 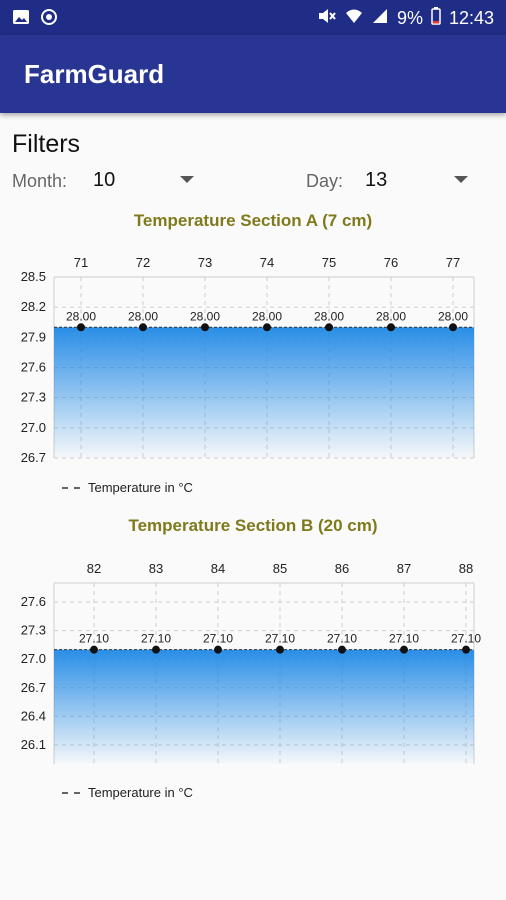 I want to click on x-tick-label: 85, so click(x=280, y=568).